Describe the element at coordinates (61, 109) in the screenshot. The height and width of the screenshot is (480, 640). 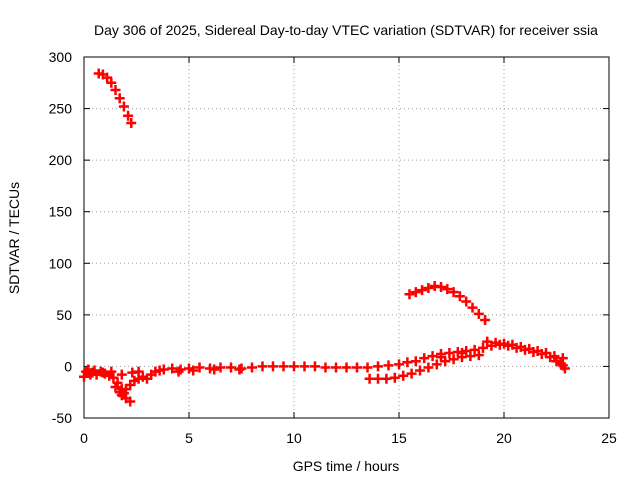
I see `y-tick-label: 250` at that location.